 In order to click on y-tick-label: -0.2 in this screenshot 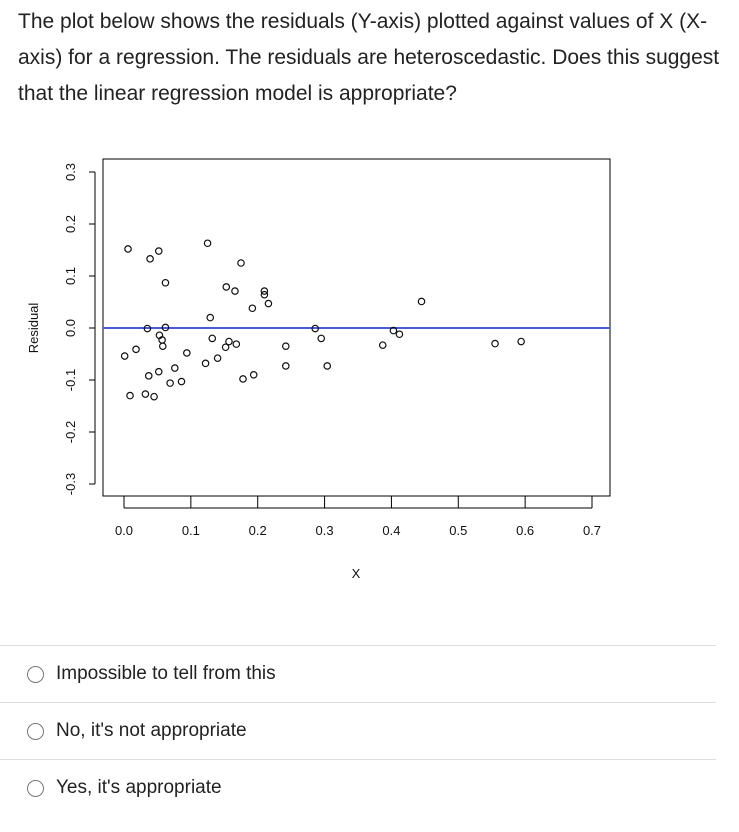, I will do `click(70, 432)`.